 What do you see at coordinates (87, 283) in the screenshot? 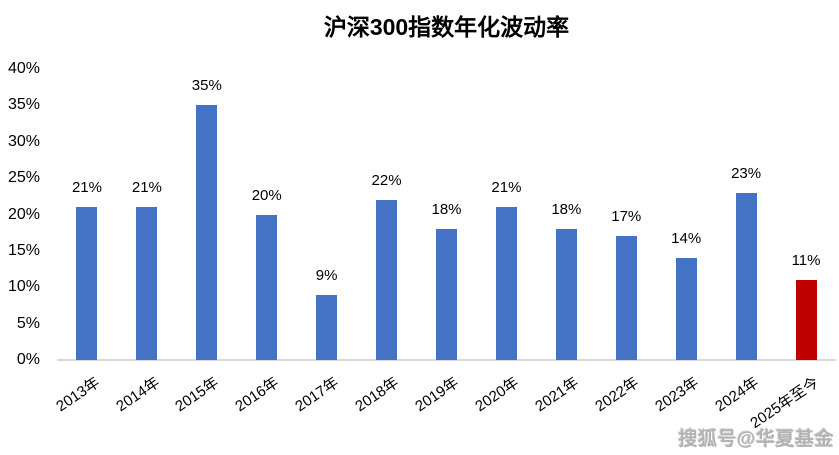
I see `bar-2013年` at bounding box center [87, 283].